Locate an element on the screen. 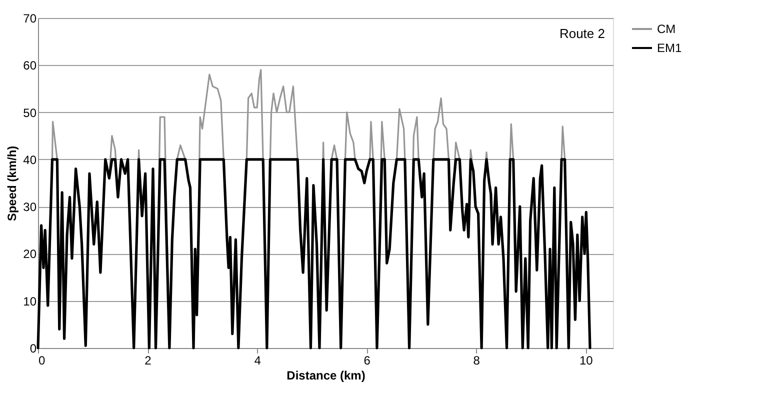  y-tick-label: 70 is located at coordinates (30, 19).